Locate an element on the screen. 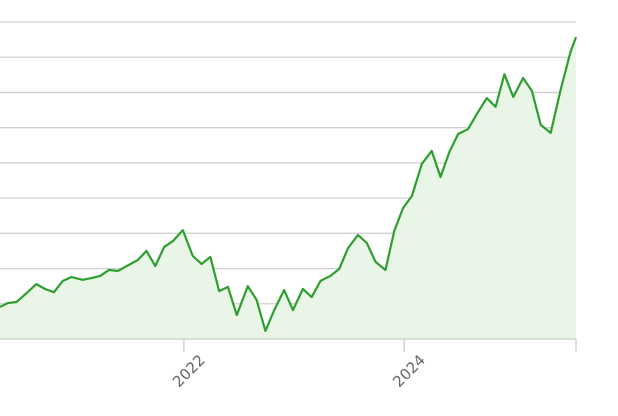 The width and height of the screenshot is (618, 416). x-tick-label: 2022 is located at coordinates (189, 371).